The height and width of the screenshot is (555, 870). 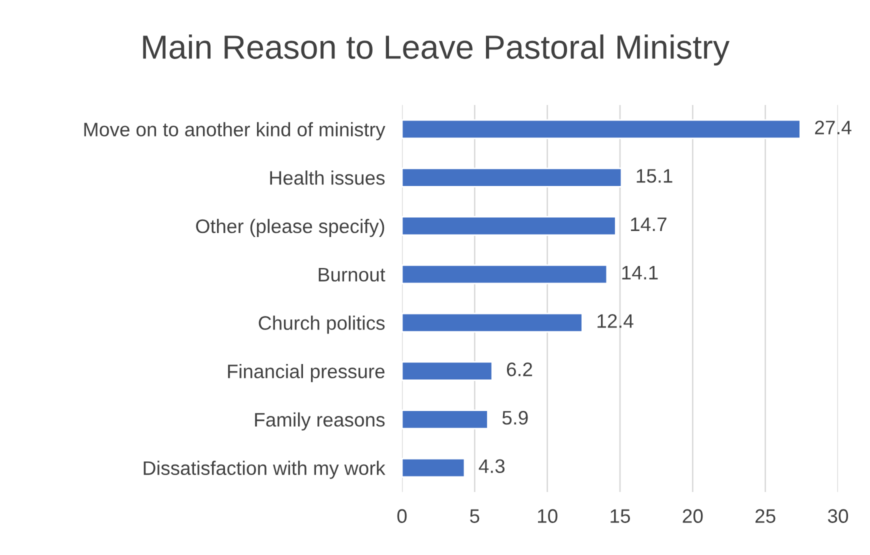 I want to click on data-label: 12.4, so click(x=616, y=321).